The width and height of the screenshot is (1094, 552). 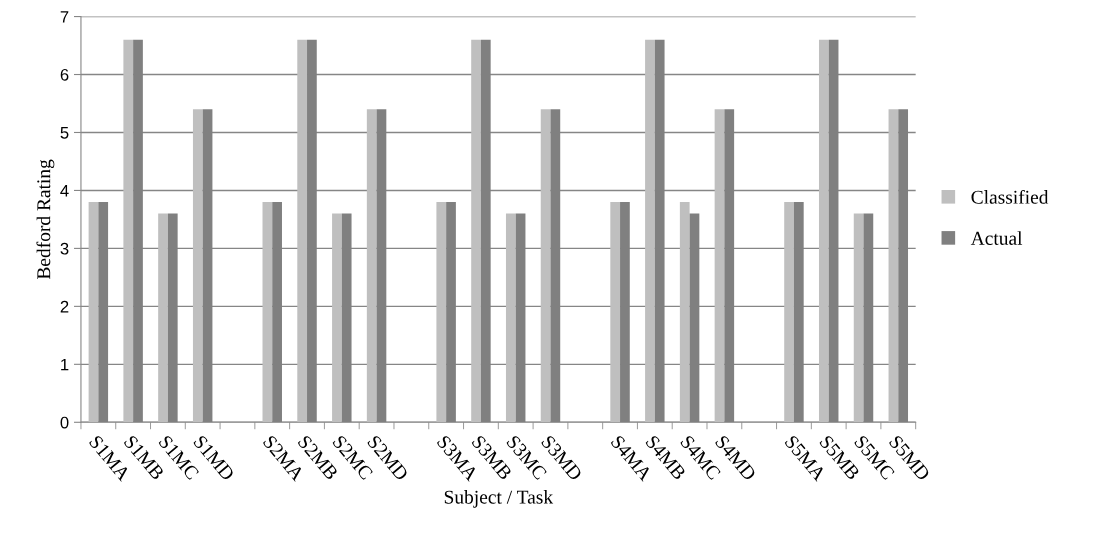 I want to click on y-tick-label: 2, so click(x=64, y=306).